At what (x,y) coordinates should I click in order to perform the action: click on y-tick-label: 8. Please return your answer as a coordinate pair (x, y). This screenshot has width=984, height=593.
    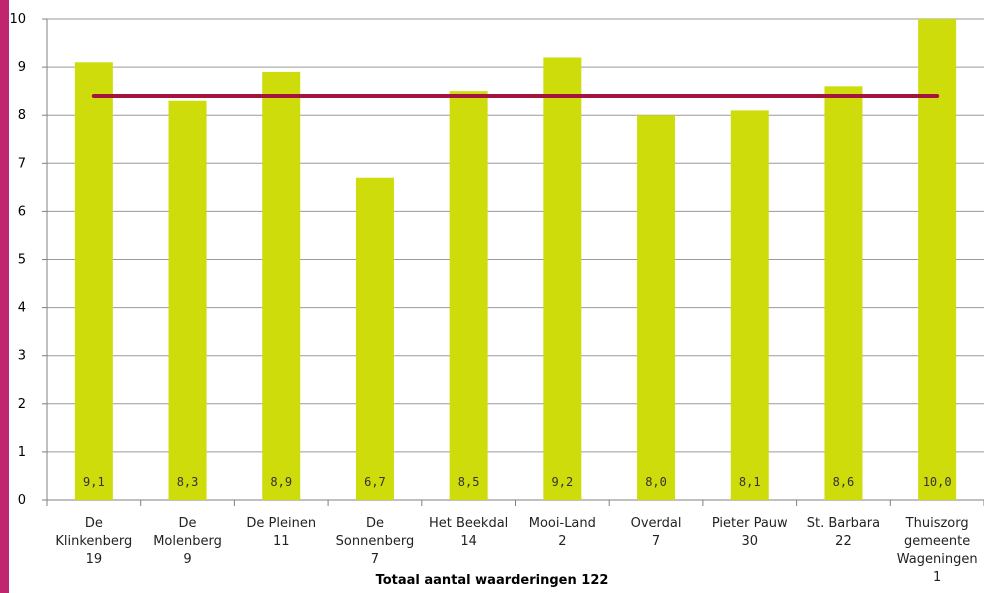
    Looking at the image, I should click on (22, 115).